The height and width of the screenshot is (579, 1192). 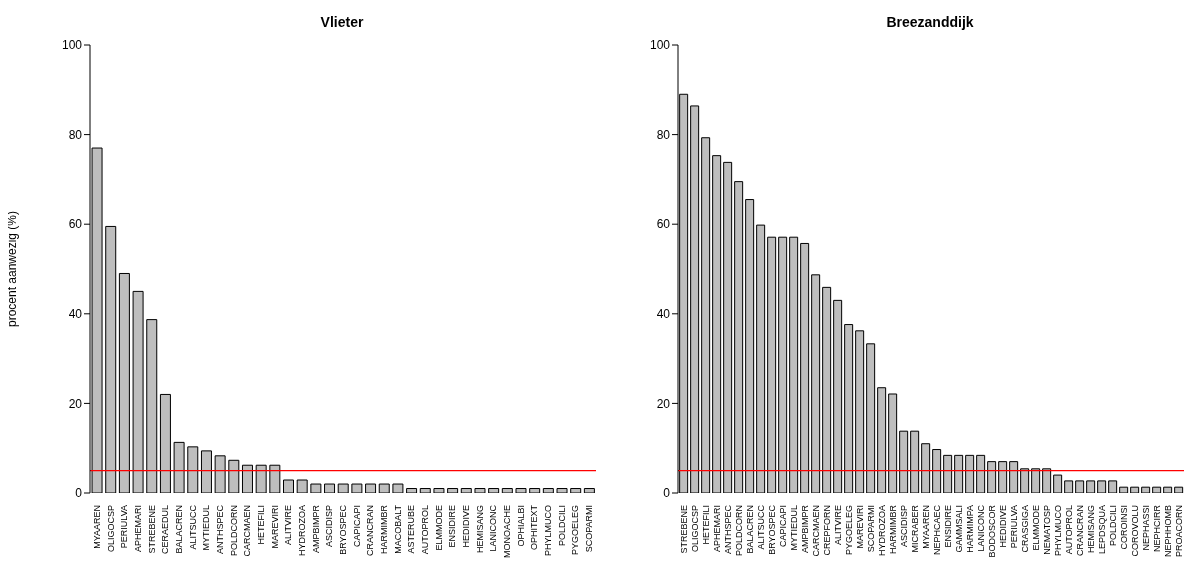 What do you see at coordinates (1156, 528) in the screenshot?
I see `x-tick-label: NEPHCIRR` at bounding box center [1156, 528].